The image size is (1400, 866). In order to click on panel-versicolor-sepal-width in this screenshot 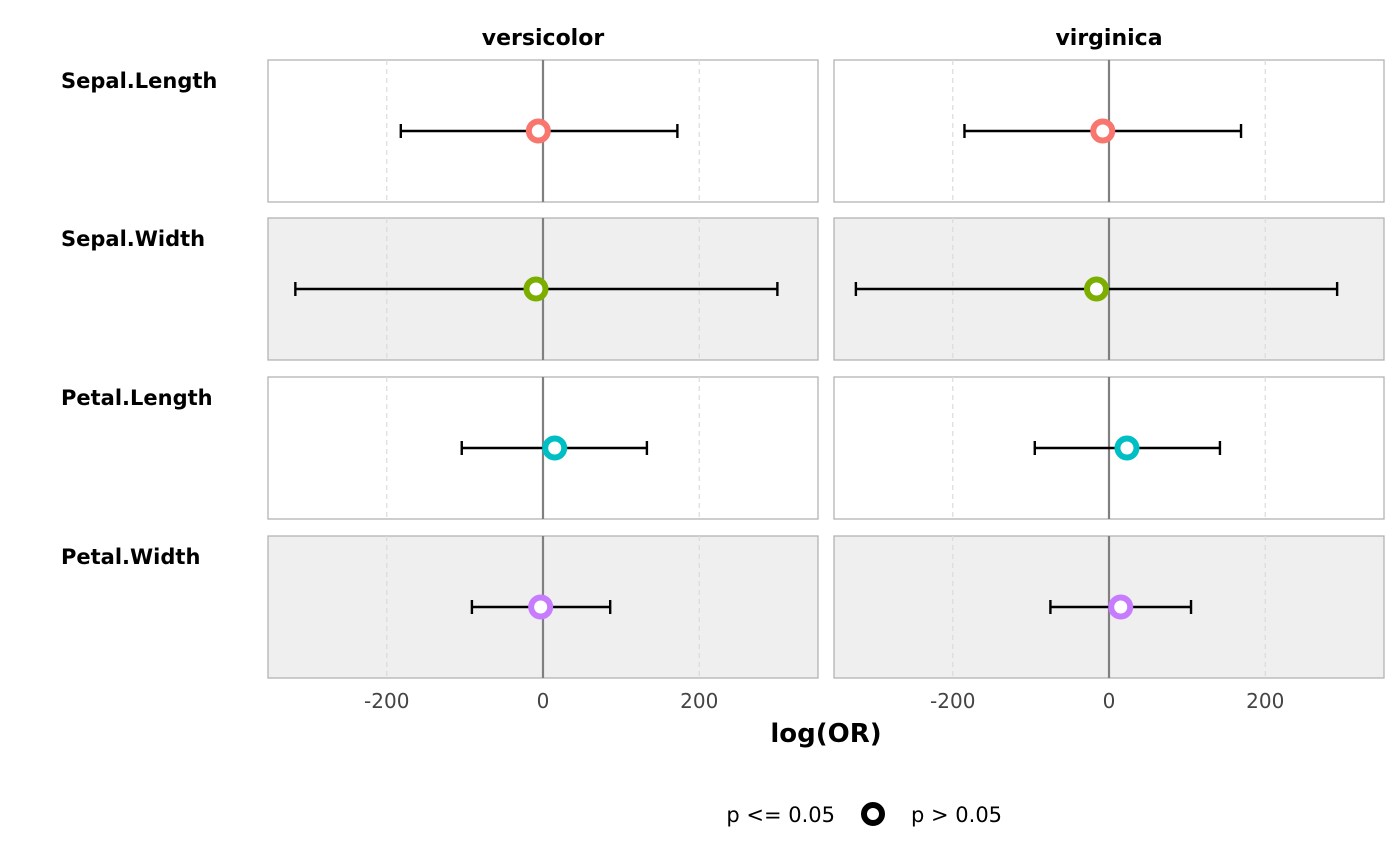, I will do `click(543, 289)`.